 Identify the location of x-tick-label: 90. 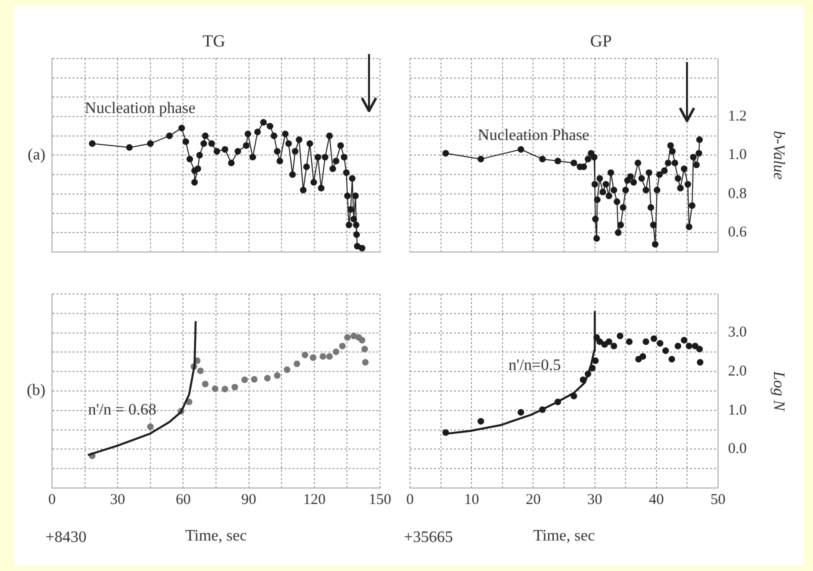
(248, 500).